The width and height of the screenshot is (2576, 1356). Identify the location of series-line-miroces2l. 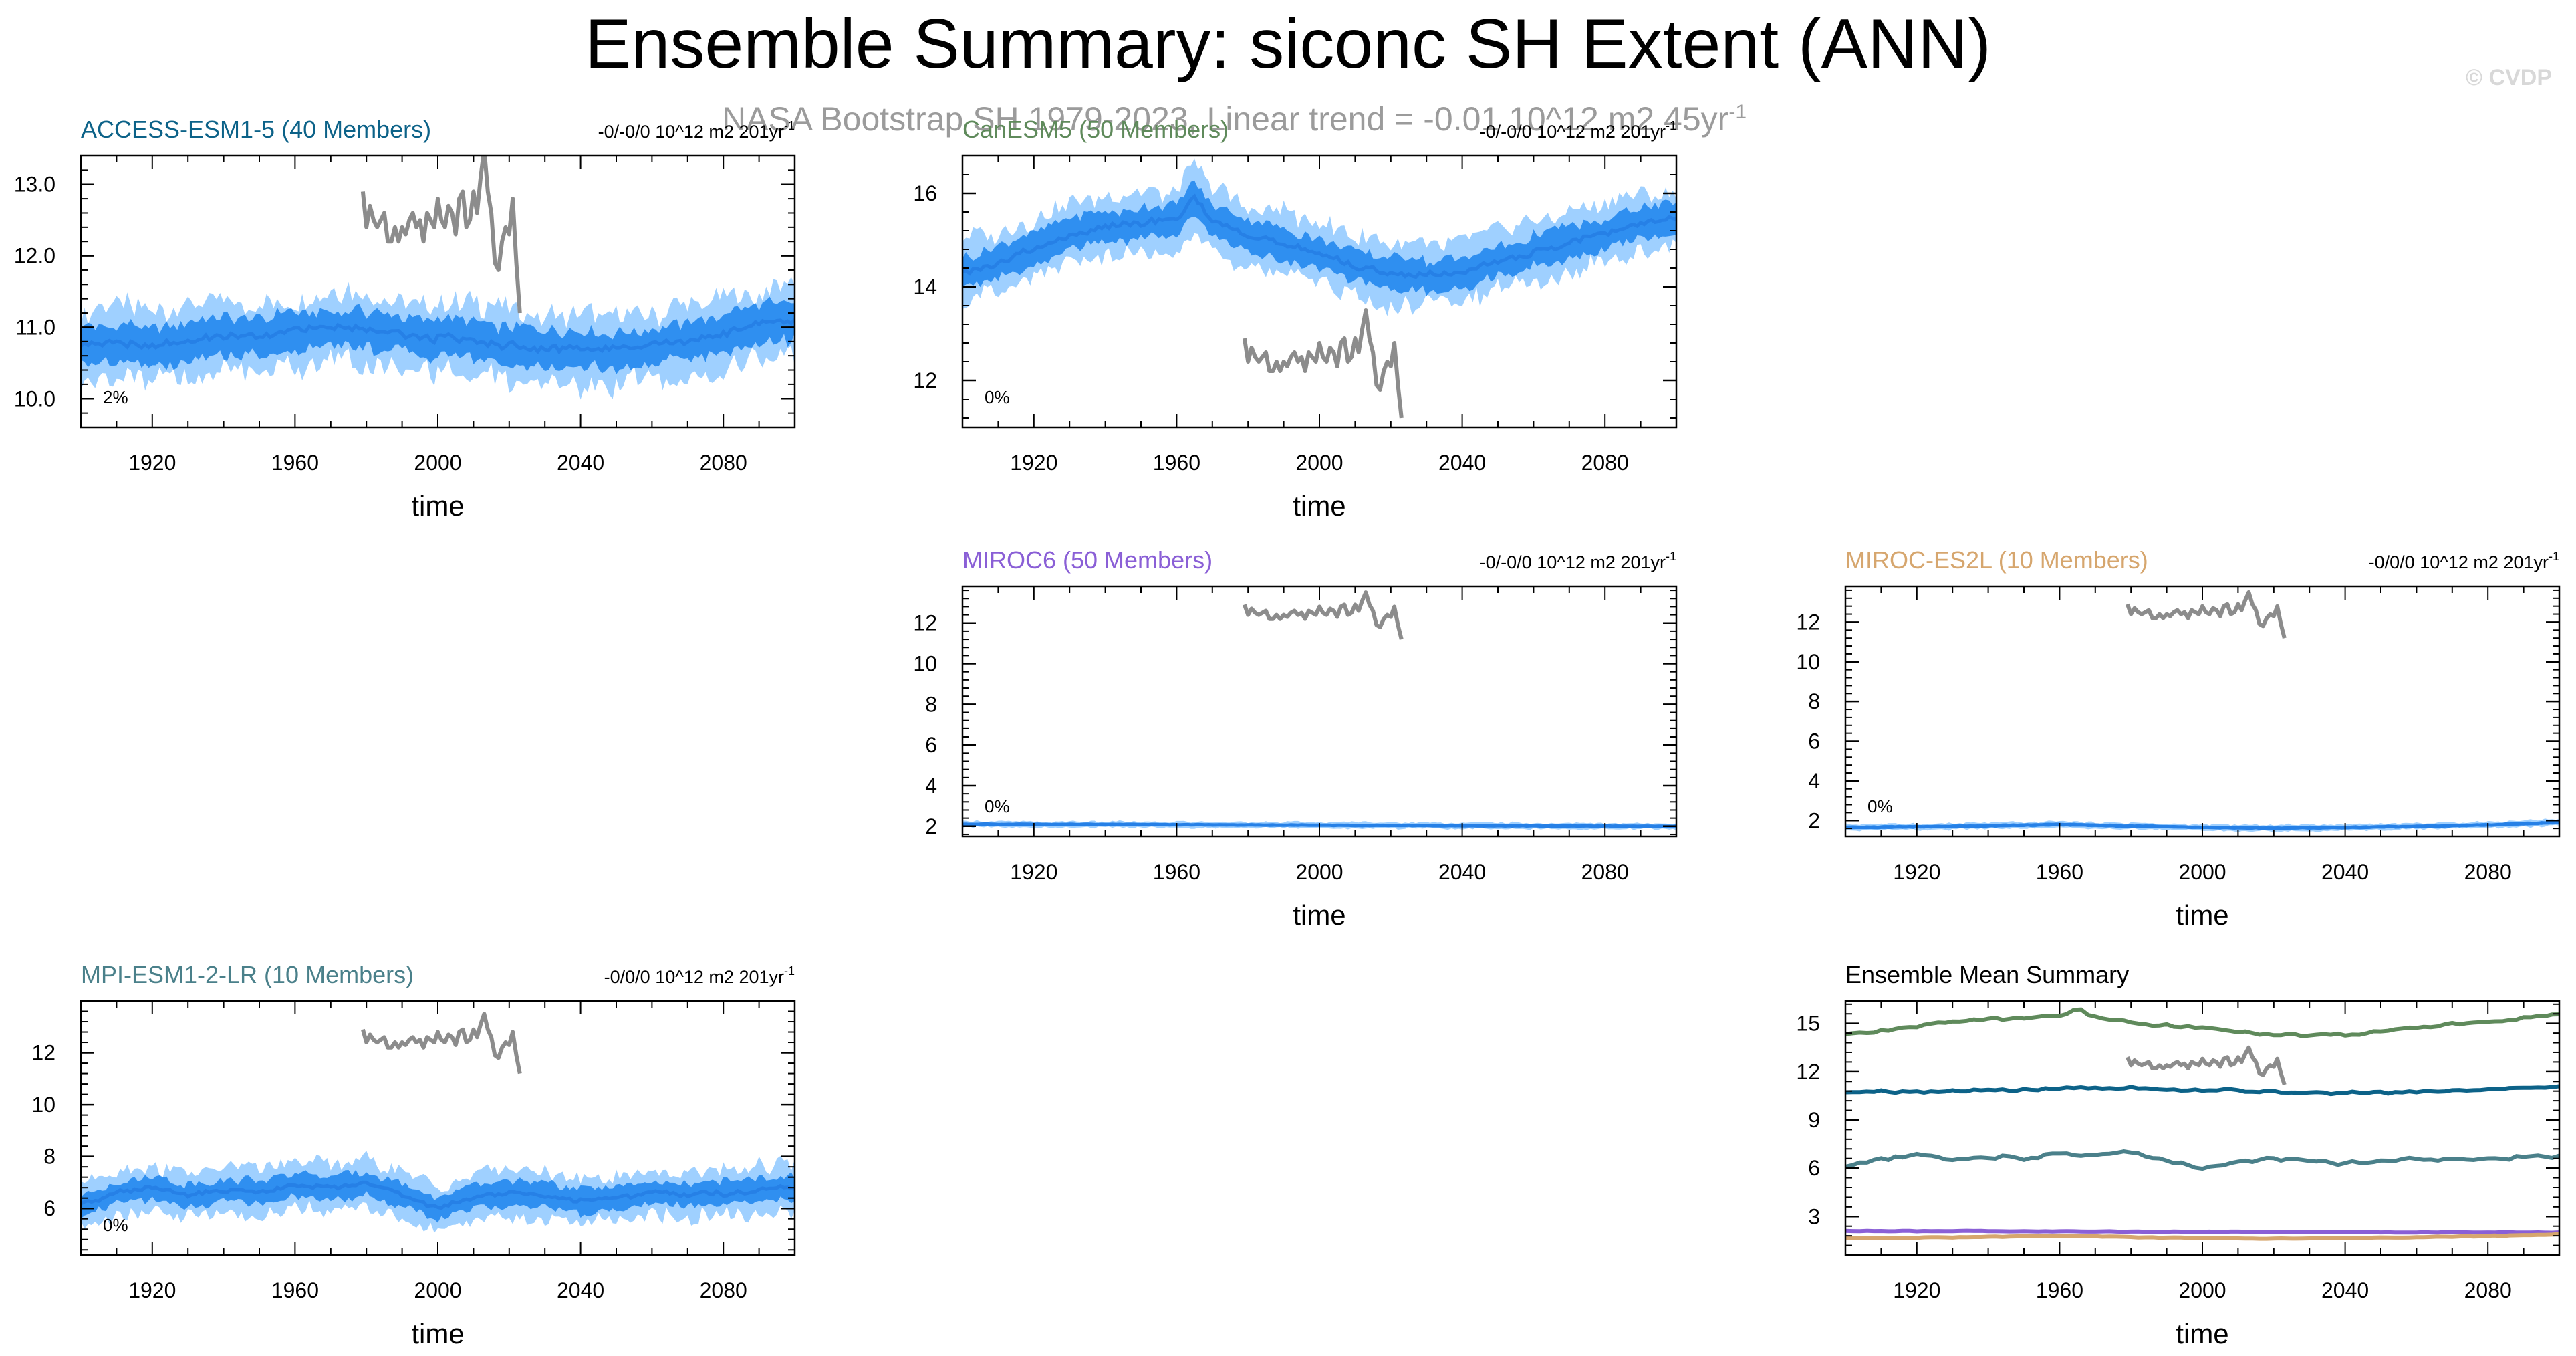
(2202, 1236).